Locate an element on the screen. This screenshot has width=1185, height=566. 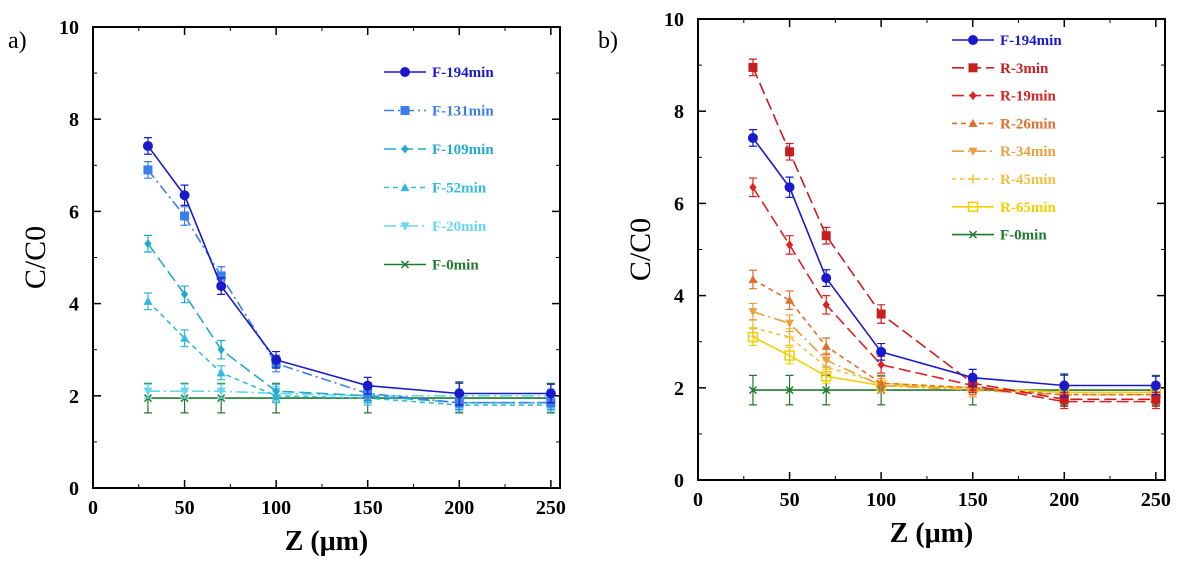
a-series-F-109min is located at coordinates (349, 322).